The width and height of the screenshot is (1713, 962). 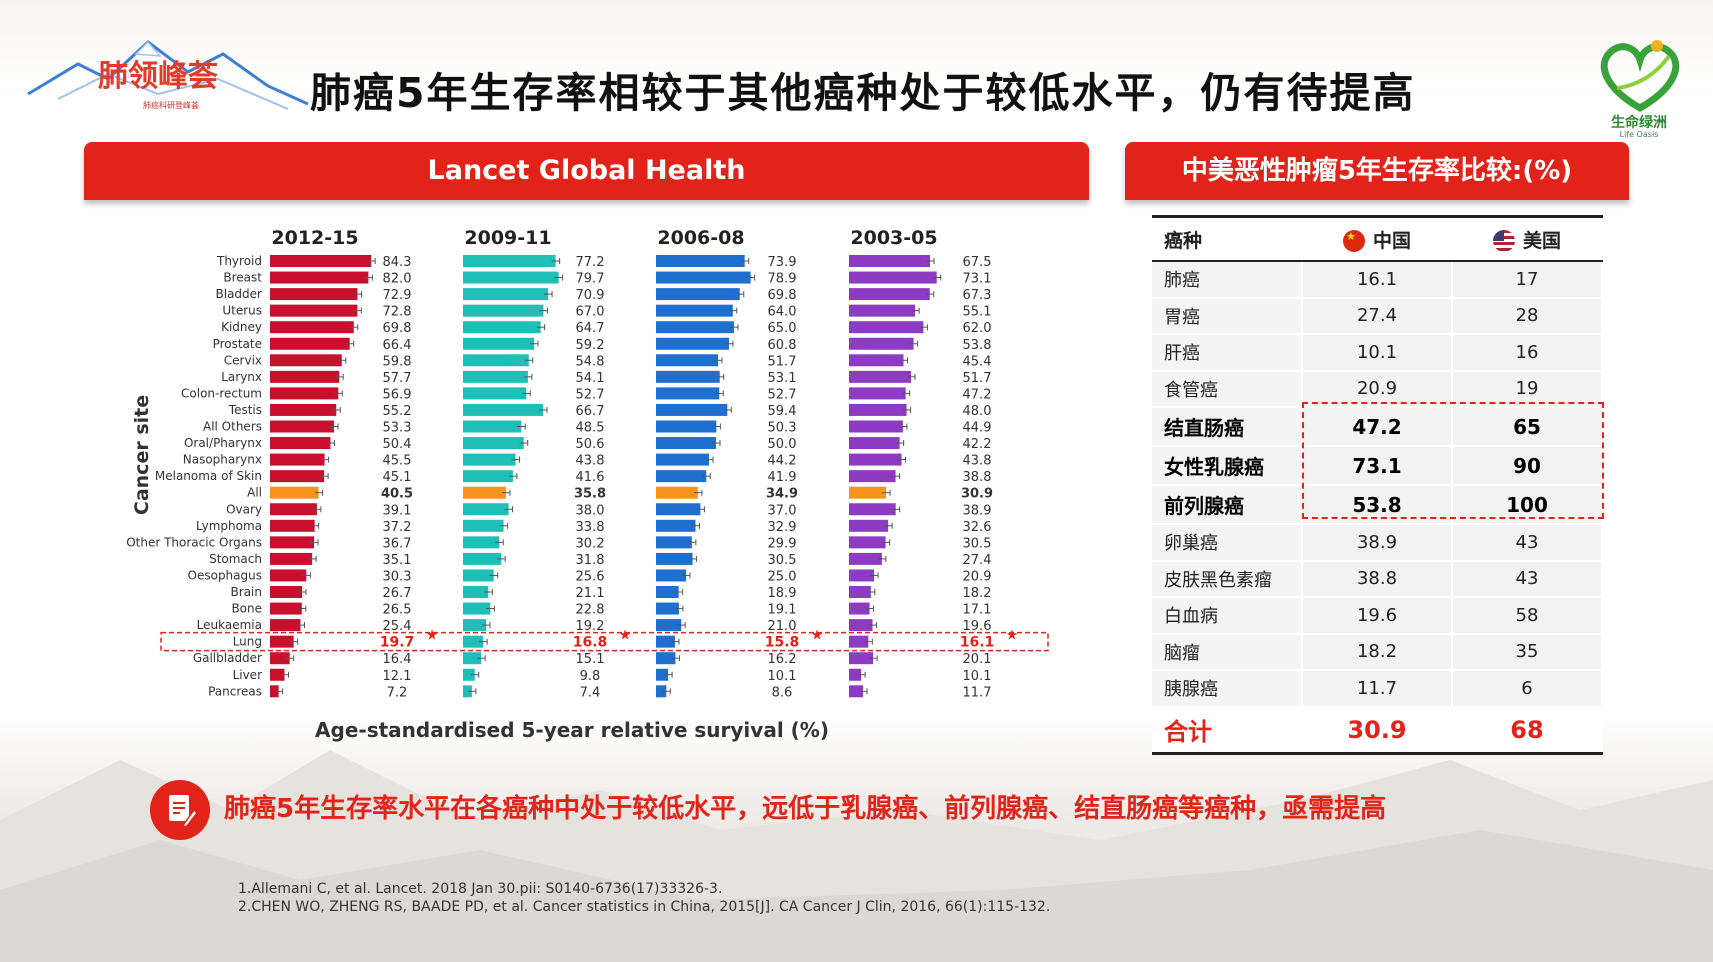 What do you see at coordinates (977, 444) in the screenshot?
I see `data-label: 42.2` at bounding box center [977, 444].